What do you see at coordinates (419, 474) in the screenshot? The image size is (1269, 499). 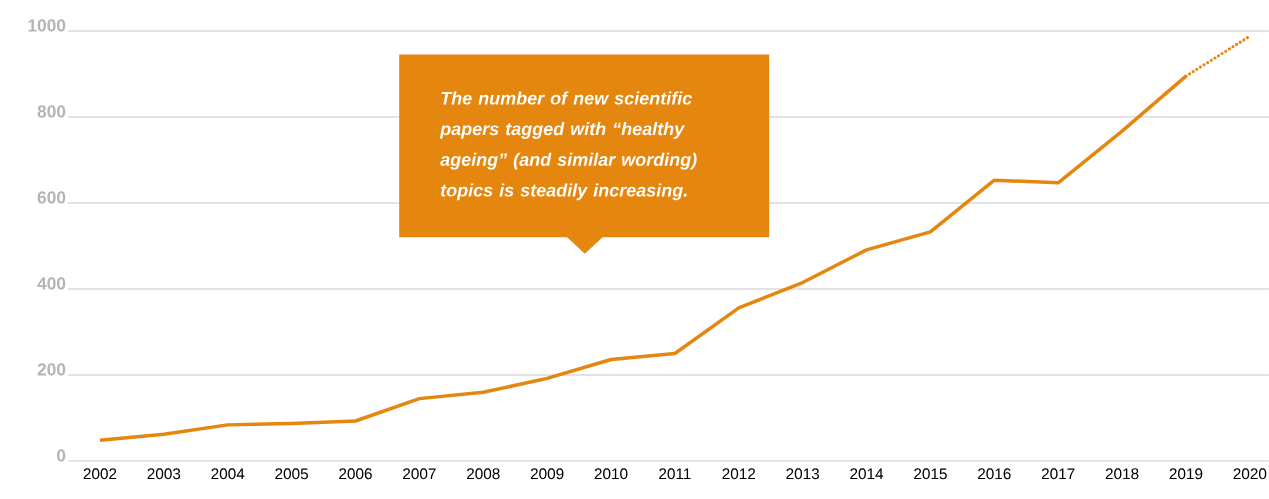 I see `x-tick-label: 2007` at bounding box center [419, 474].